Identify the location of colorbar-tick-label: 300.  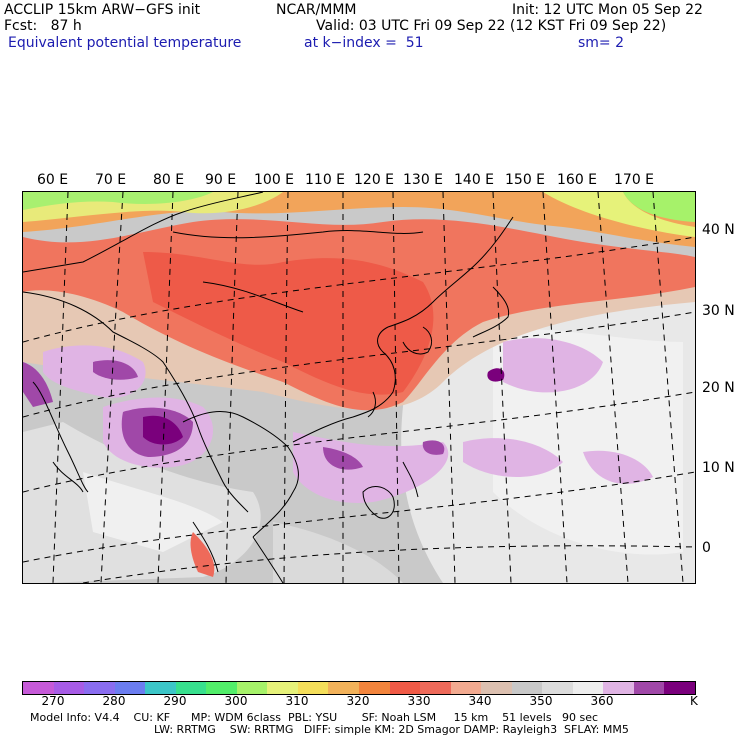
(236, 701).